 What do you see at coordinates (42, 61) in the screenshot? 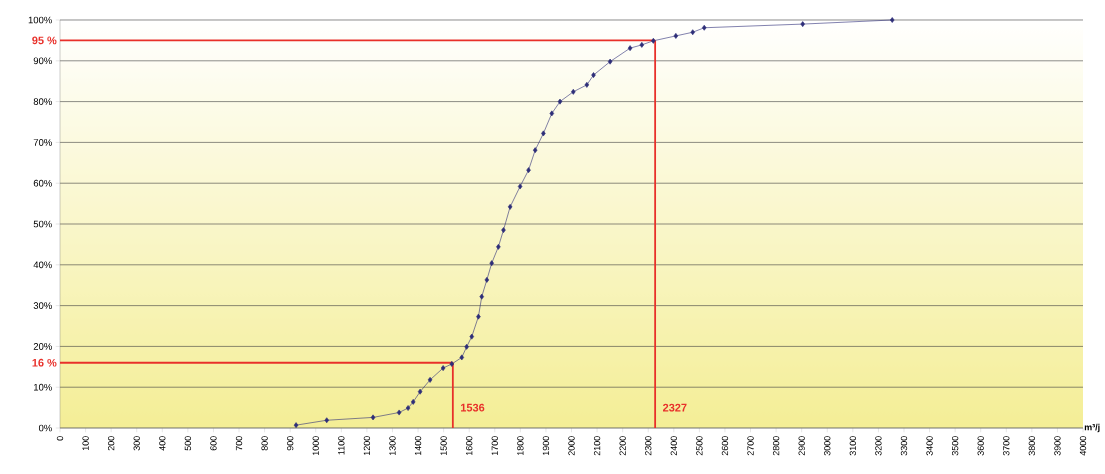
I see `y-tick-label: 90%` at bounding box center [42, 61].